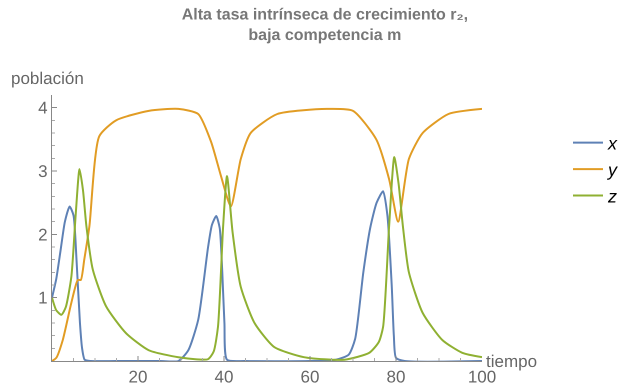  I want to click on y-tick-label: 2, so click(43, 234).